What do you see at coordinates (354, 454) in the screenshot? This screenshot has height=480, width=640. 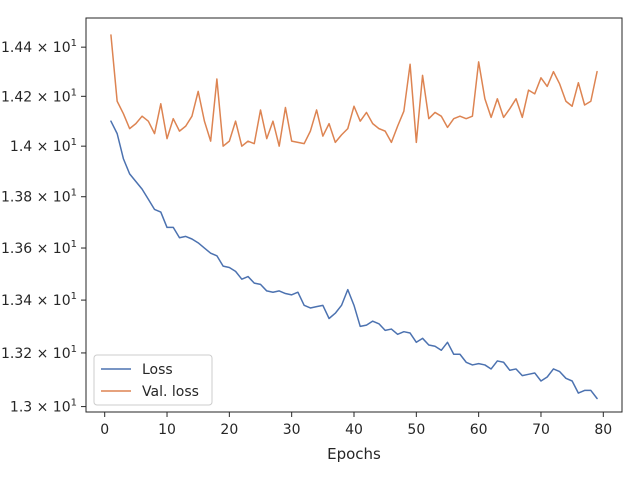 I see `x-axis-label: Epochs` at bounding box center [354, 454].